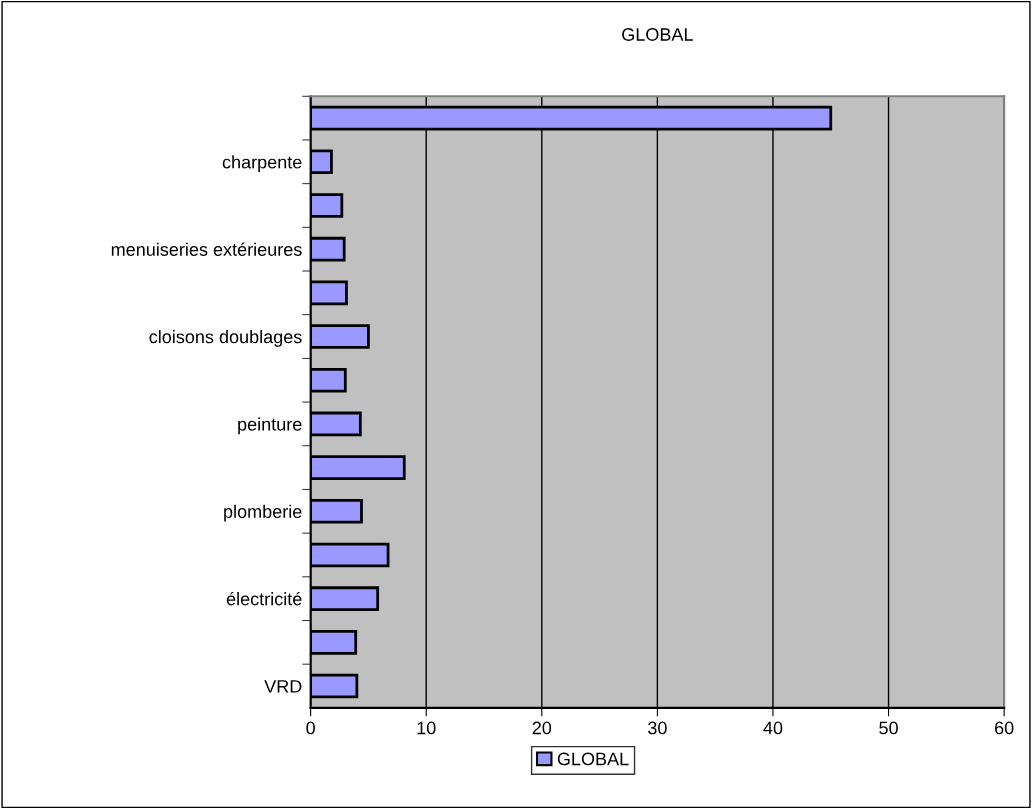  What do you see at coordinates (542, 728) in the screenshot?
I see `x-tick-label: 20` at bounding box center [542, 728].